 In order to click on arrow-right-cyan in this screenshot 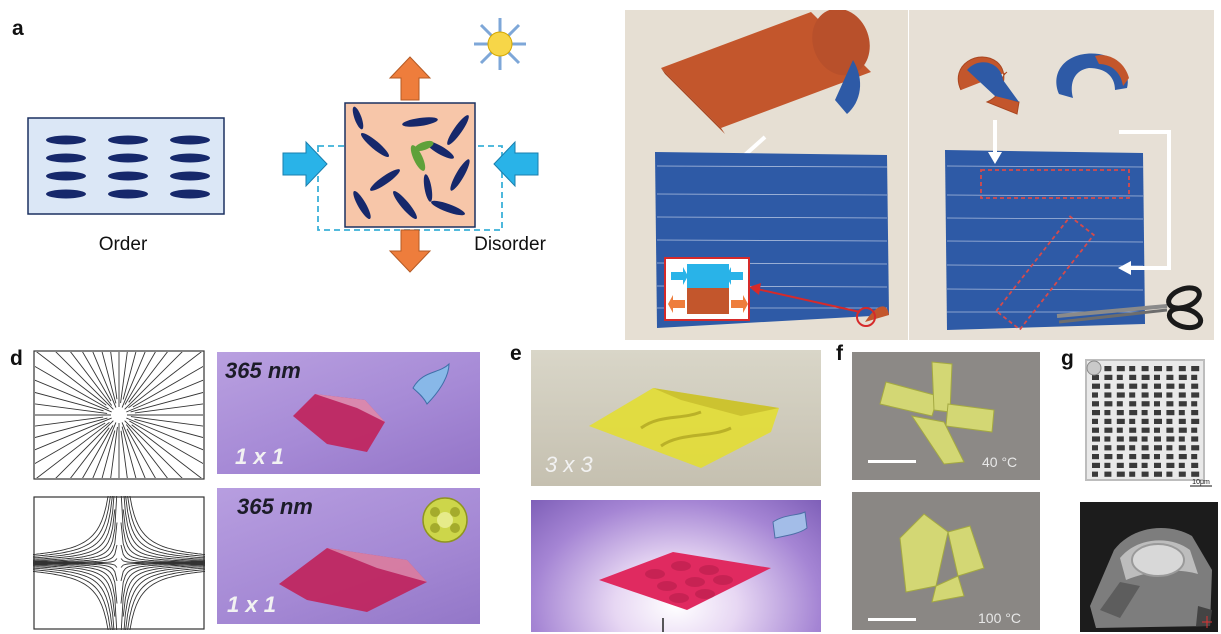, I will do `click(305, 164)`.